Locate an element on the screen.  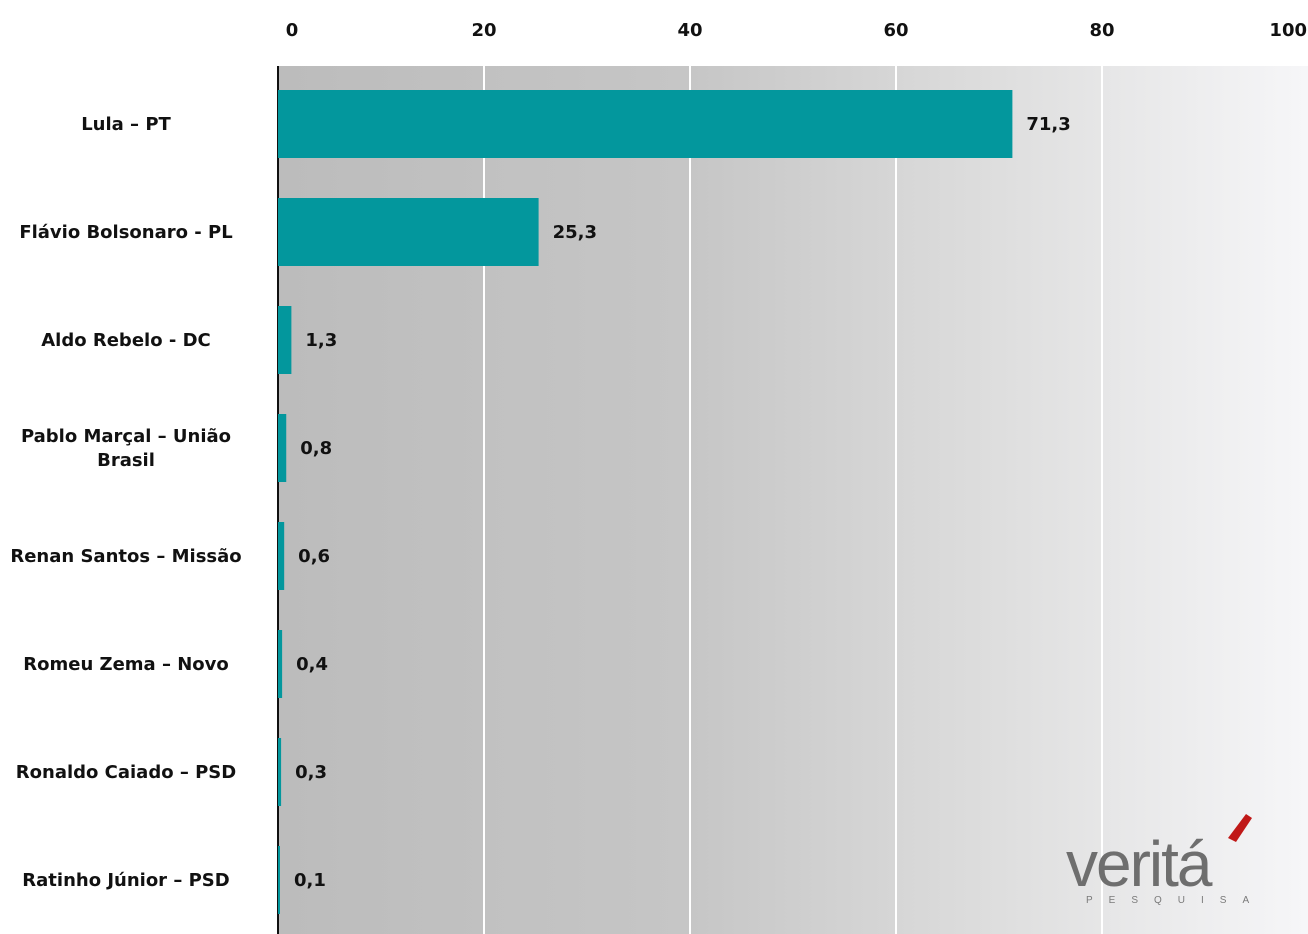
category-label: Renan Santos – Missão is located at coordinates (125, 556).